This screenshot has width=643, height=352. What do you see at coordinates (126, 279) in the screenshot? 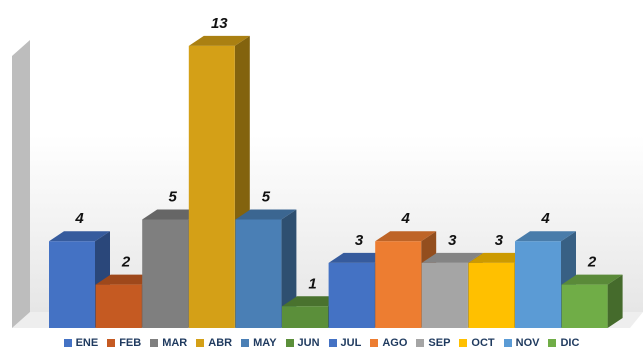
I see `bar-top-feb` at bounding box center [126, 279].